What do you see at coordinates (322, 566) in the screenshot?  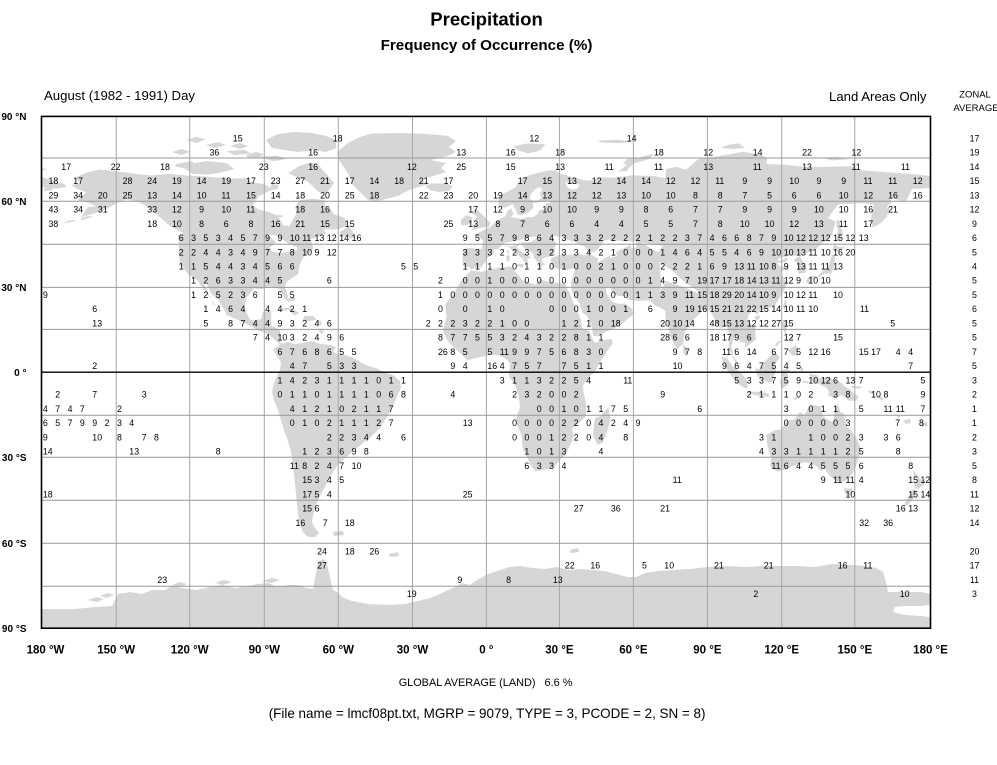 I see `svg-text: 27` at bounding box center [322, 566].